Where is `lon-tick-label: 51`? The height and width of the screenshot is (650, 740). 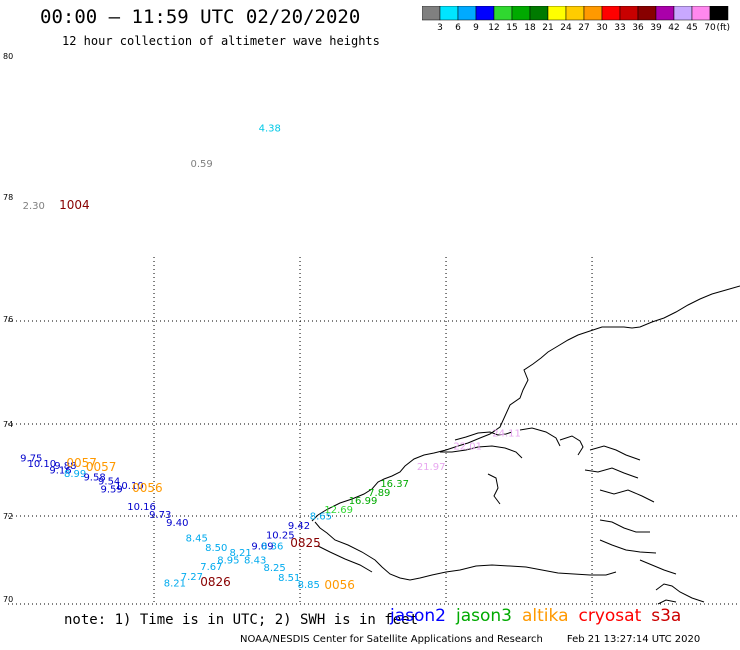
lon-tick-label: 51 is located at coordinates (301, 604).